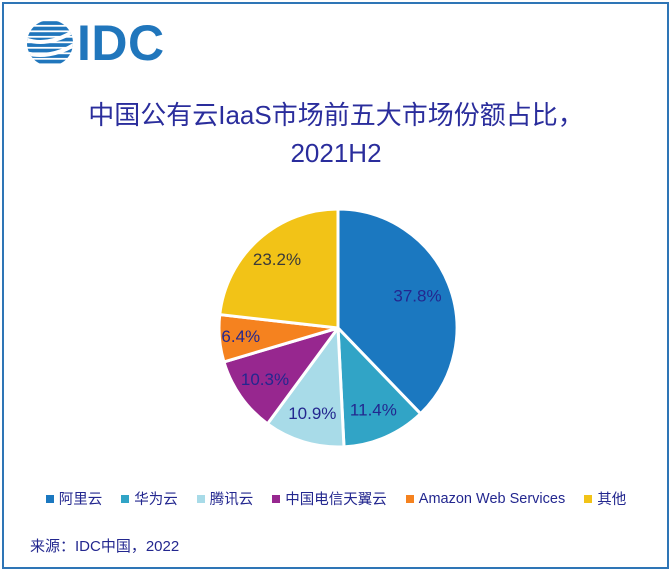  I want to click on idc-logo: IDC, so click(96, 43).